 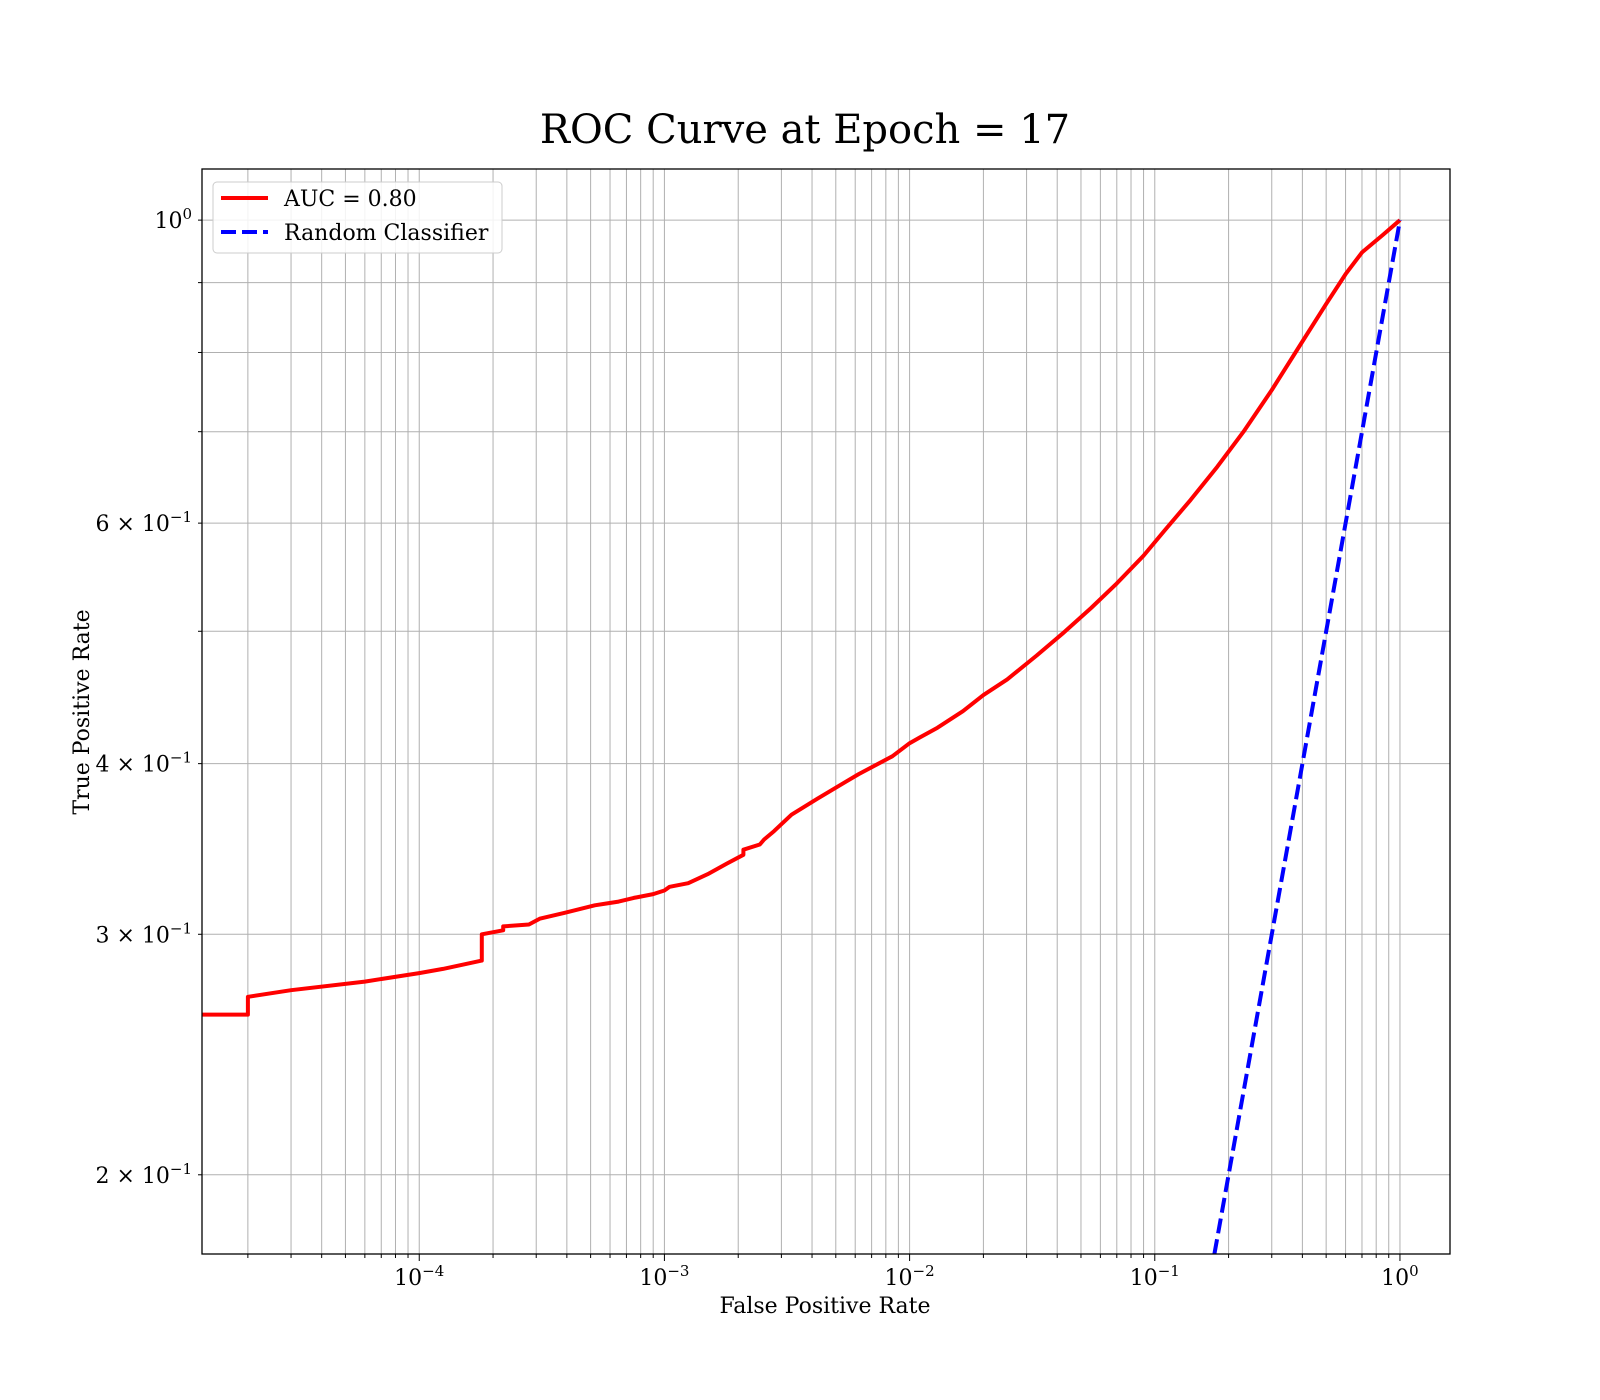 What do you see at coordinates (386, 233) in the screenshot?
I see `legend-label-random: Random Classifier` at bounding box center [386, 233].